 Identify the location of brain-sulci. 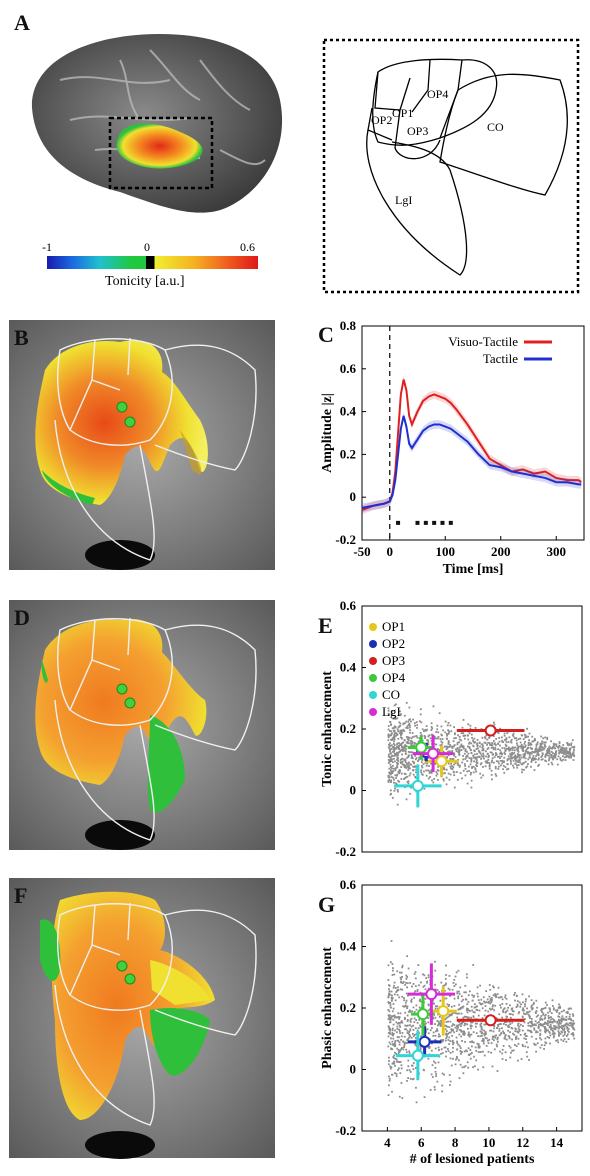
(162, 107).